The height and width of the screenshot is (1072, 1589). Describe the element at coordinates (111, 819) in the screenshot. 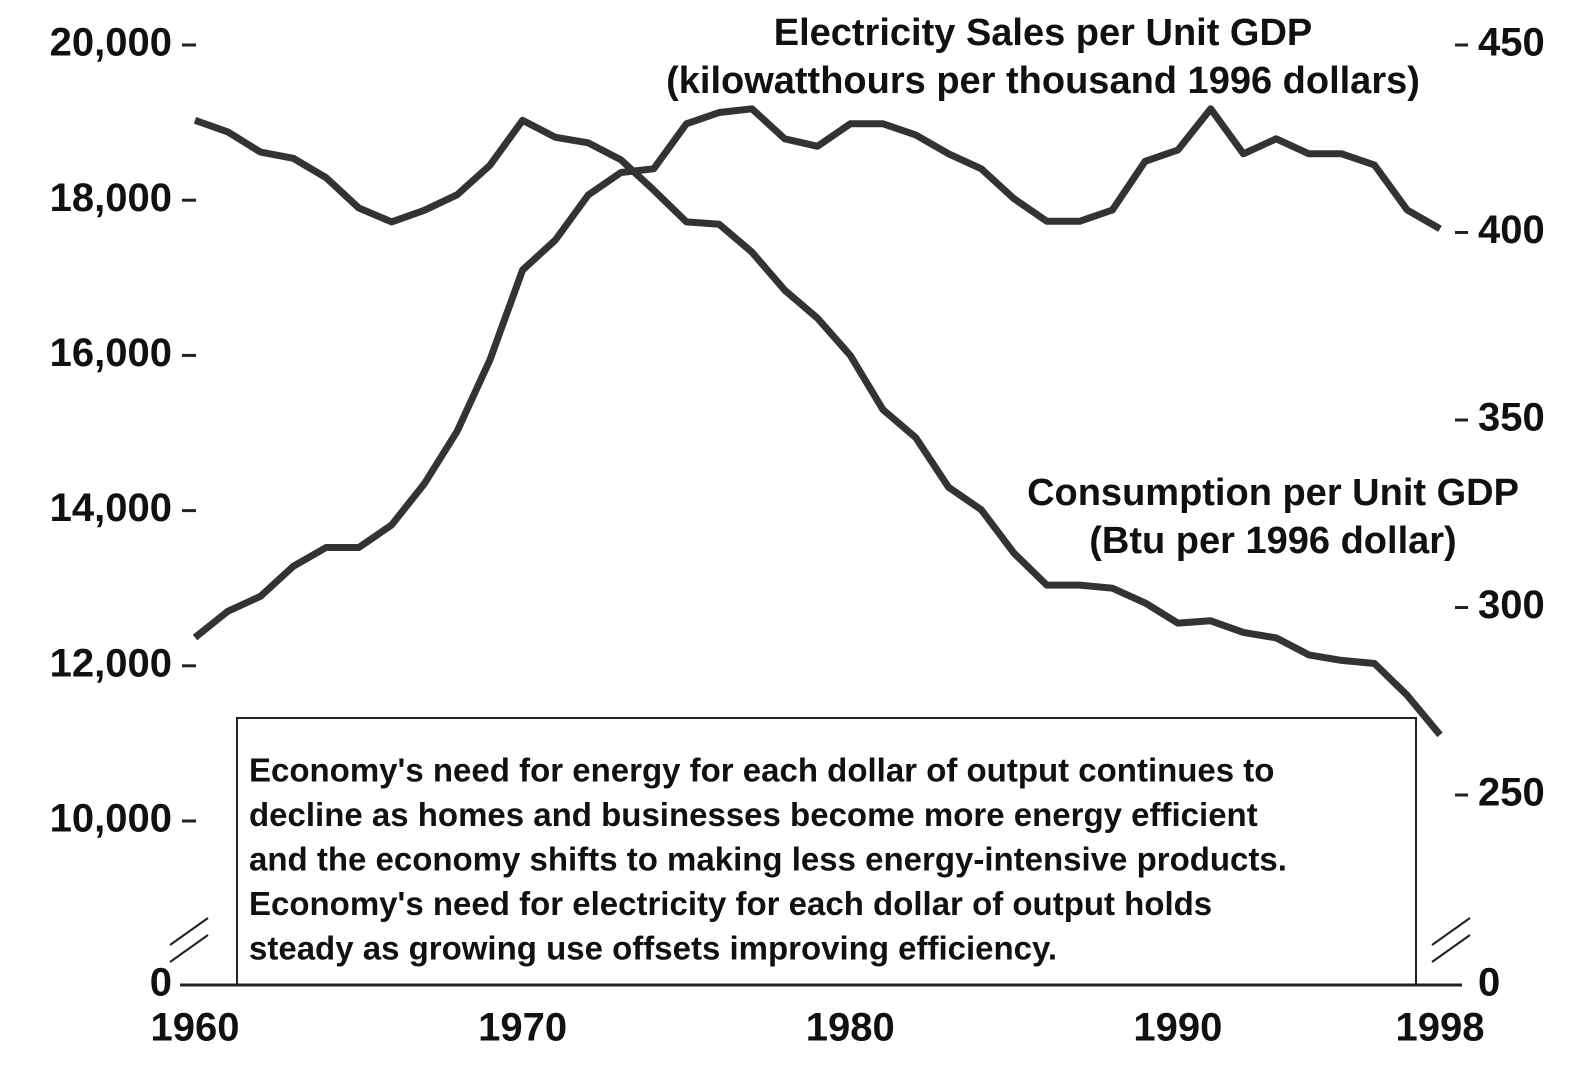

I see `y-tick-label: 10,000` at that location.